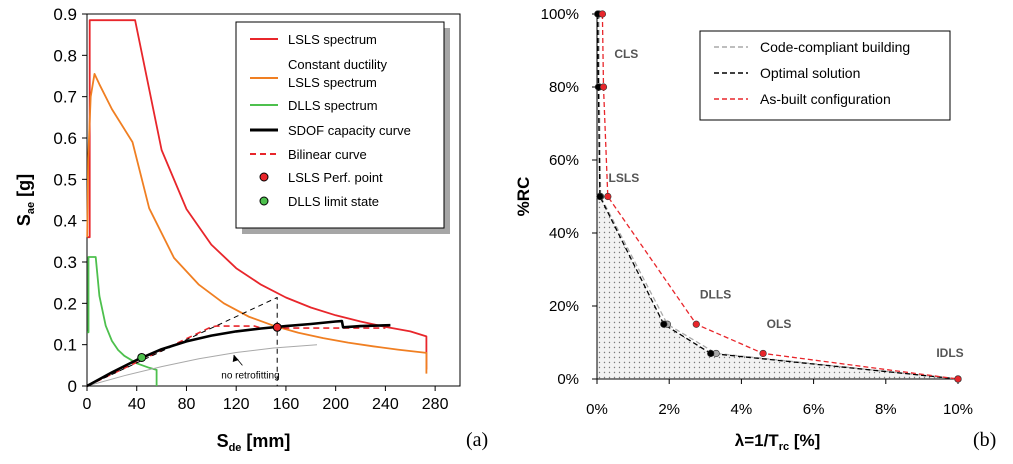  Describe the element at coordinates (24, 188) in the screenshot. I see `y-axis-title-a-rest: [g]` at that location.